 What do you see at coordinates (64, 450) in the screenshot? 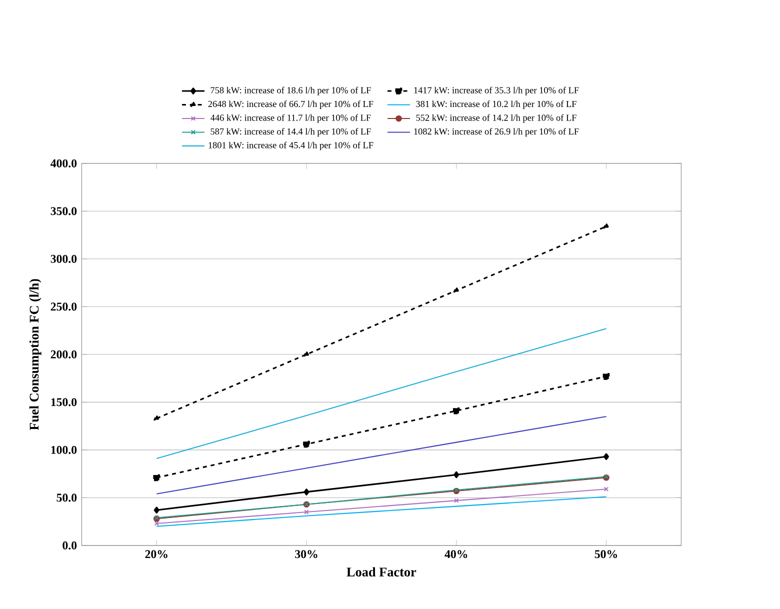
I see `y-tick-label: 100.0` at bounding box center [64, 450].